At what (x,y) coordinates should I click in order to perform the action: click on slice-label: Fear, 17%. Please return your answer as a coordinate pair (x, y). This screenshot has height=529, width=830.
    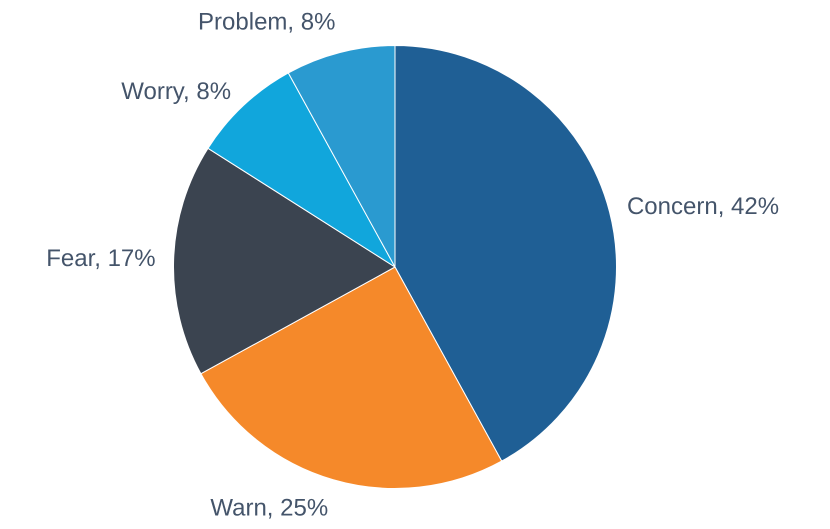
    Looking at the image, I should click on (101, 258).